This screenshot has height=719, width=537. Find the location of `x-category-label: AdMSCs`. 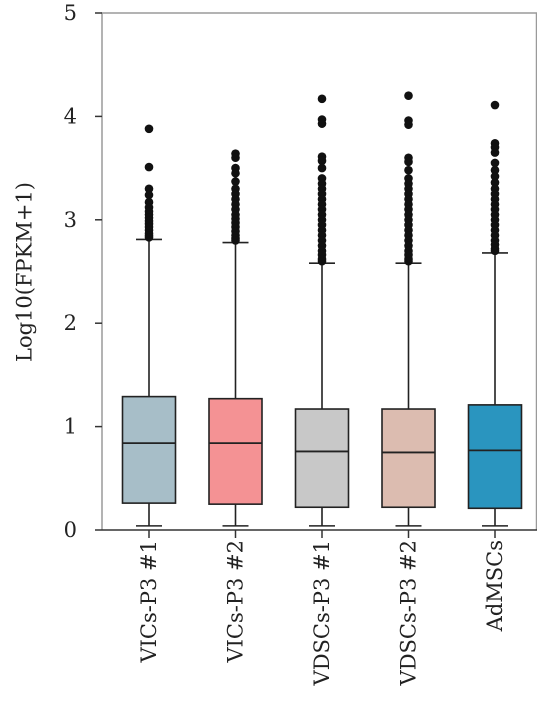

x-category-label: AdMSCs is located at coordinates (495, 586).